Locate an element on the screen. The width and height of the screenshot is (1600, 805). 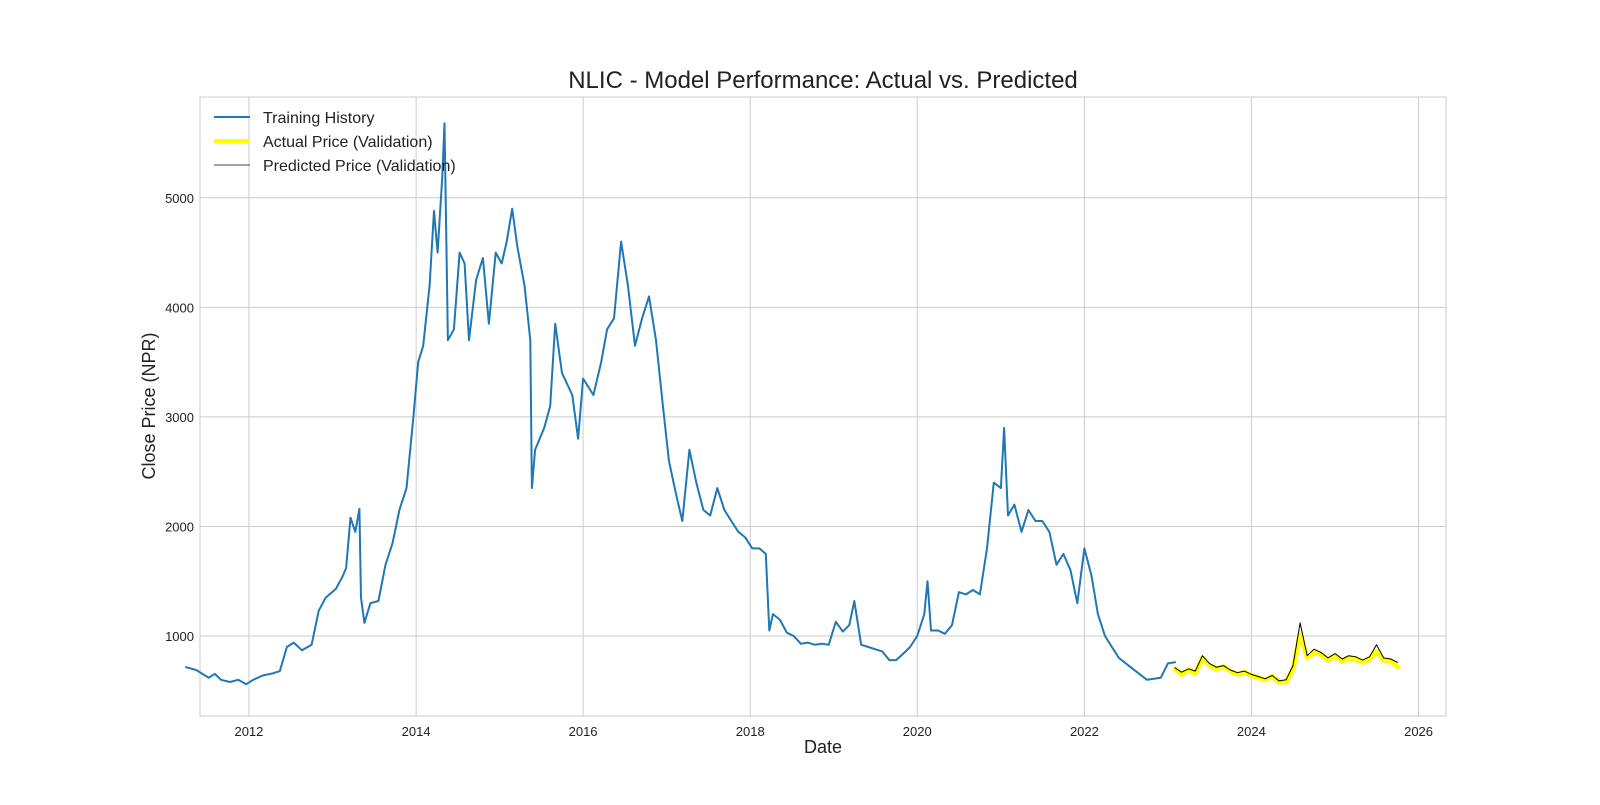
series-line-predicted is located at coordinates (1286, 652).